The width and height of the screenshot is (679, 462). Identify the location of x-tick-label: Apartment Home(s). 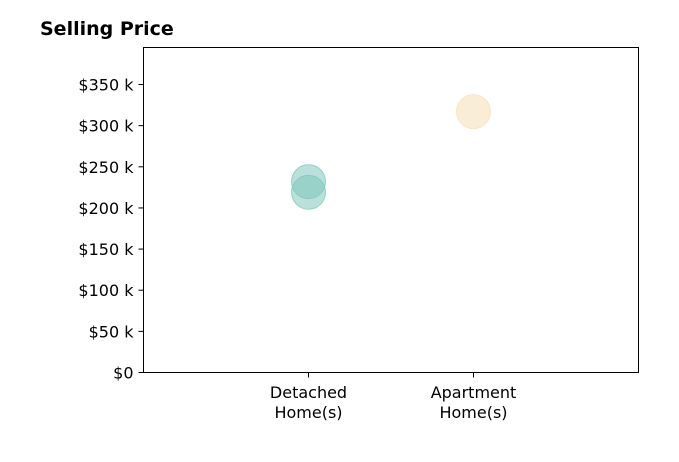
(474, 402).